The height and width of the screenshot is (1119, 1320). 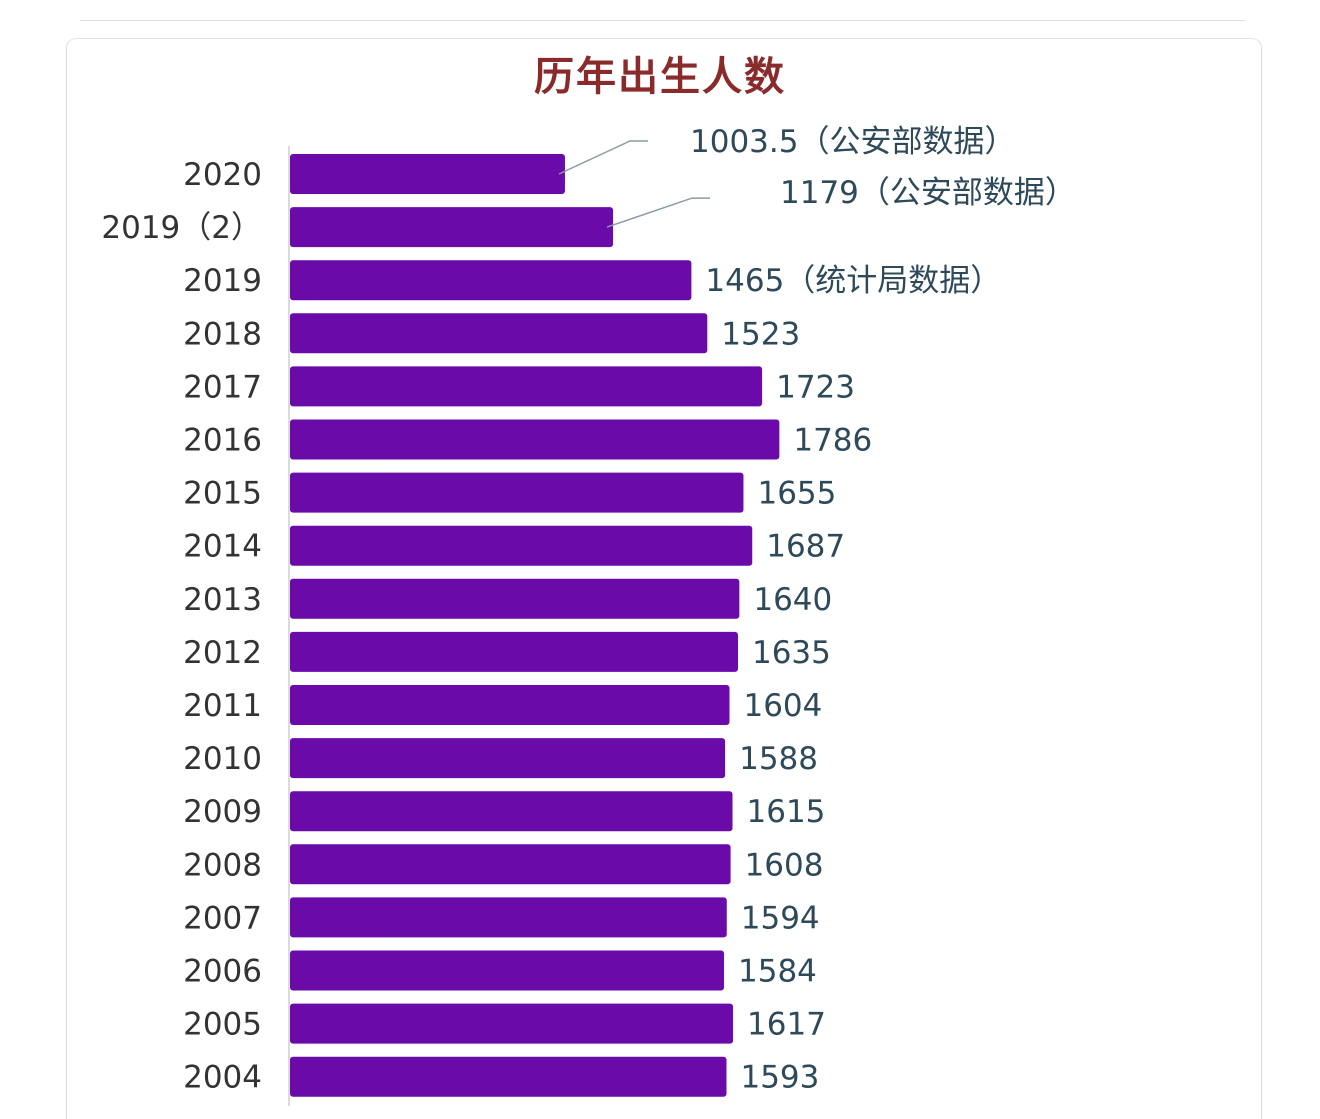 What do you see at coordinates (511, 811) in the screenshot?
I see `bar-2009` at bounding box center [511, 811].